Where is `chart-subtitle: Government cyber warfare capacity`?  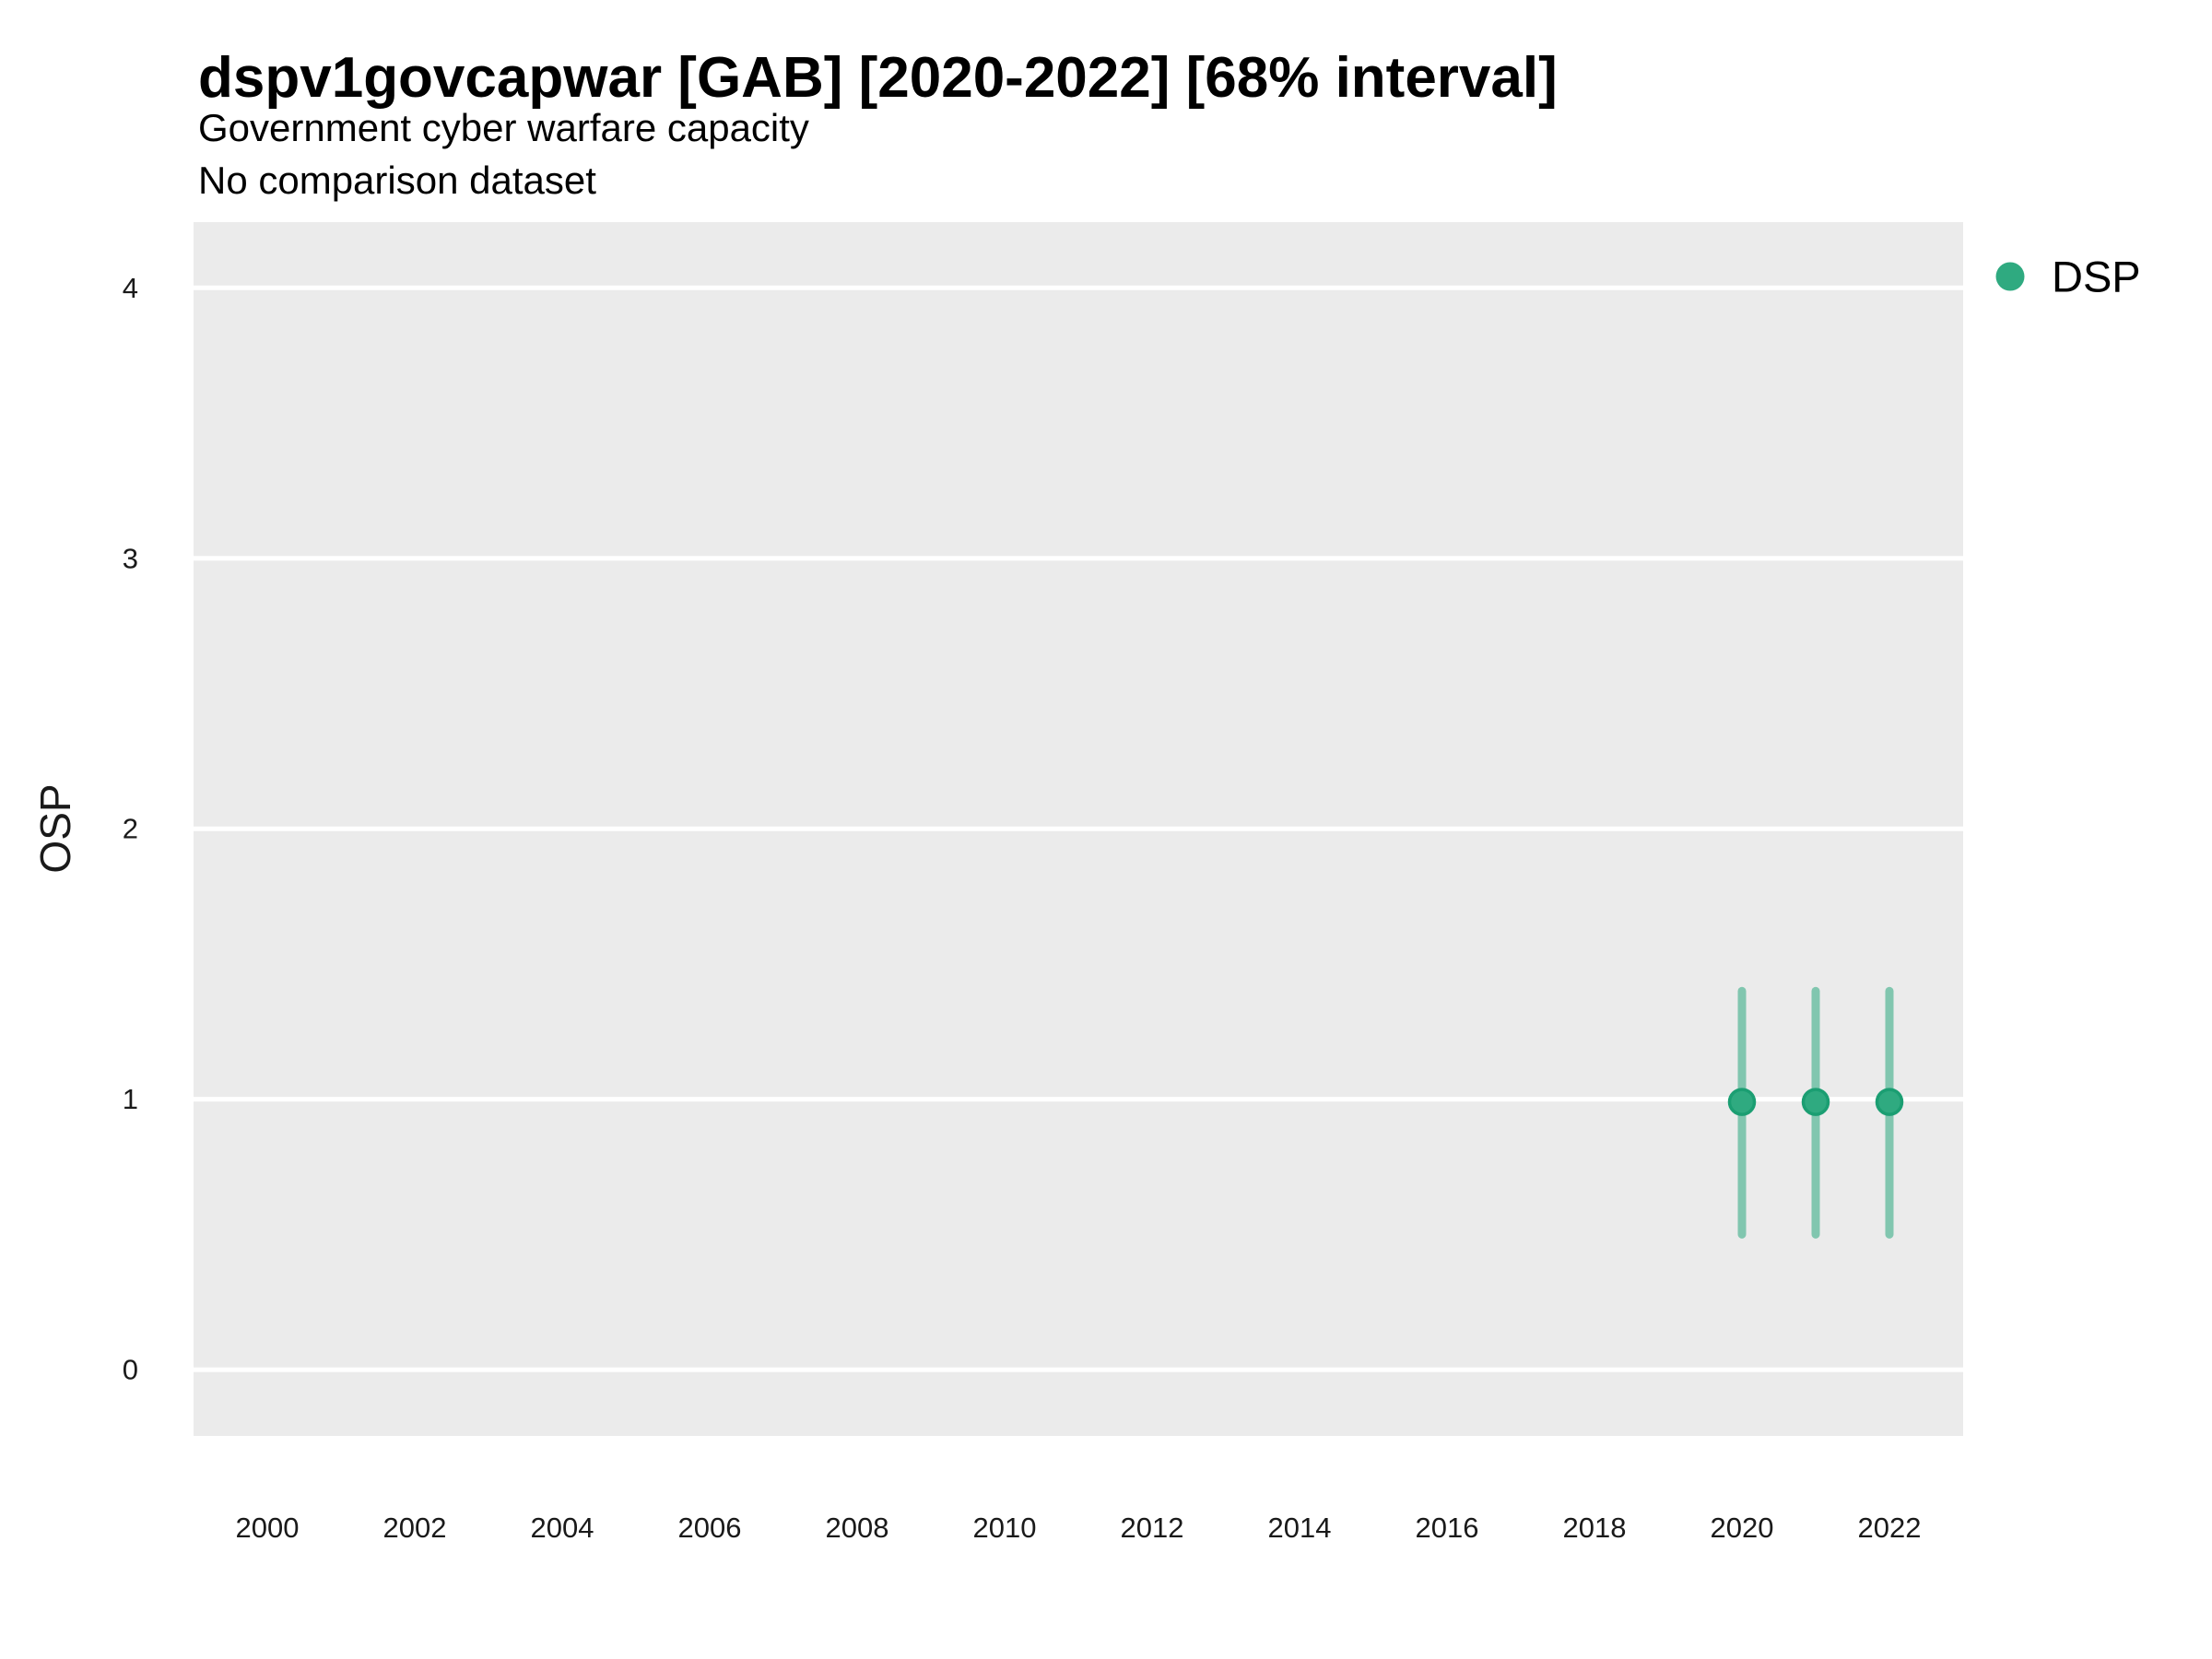
chart-subtitle: Government cyber warfare capacity is located at coordinates (503, 127).